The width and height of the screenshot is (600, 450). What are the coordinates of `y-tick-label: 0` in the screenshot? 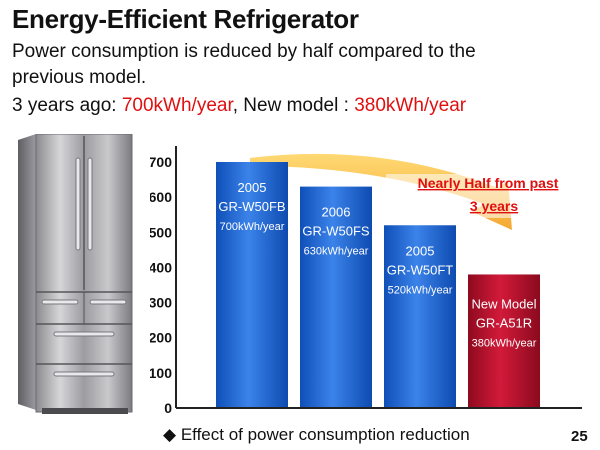 It's located at (168, 408).